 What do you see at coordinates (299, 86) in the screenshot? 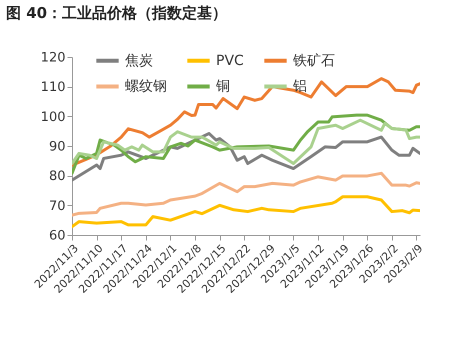
I see `legend-label: 铝` at bounding box center [299, 86].